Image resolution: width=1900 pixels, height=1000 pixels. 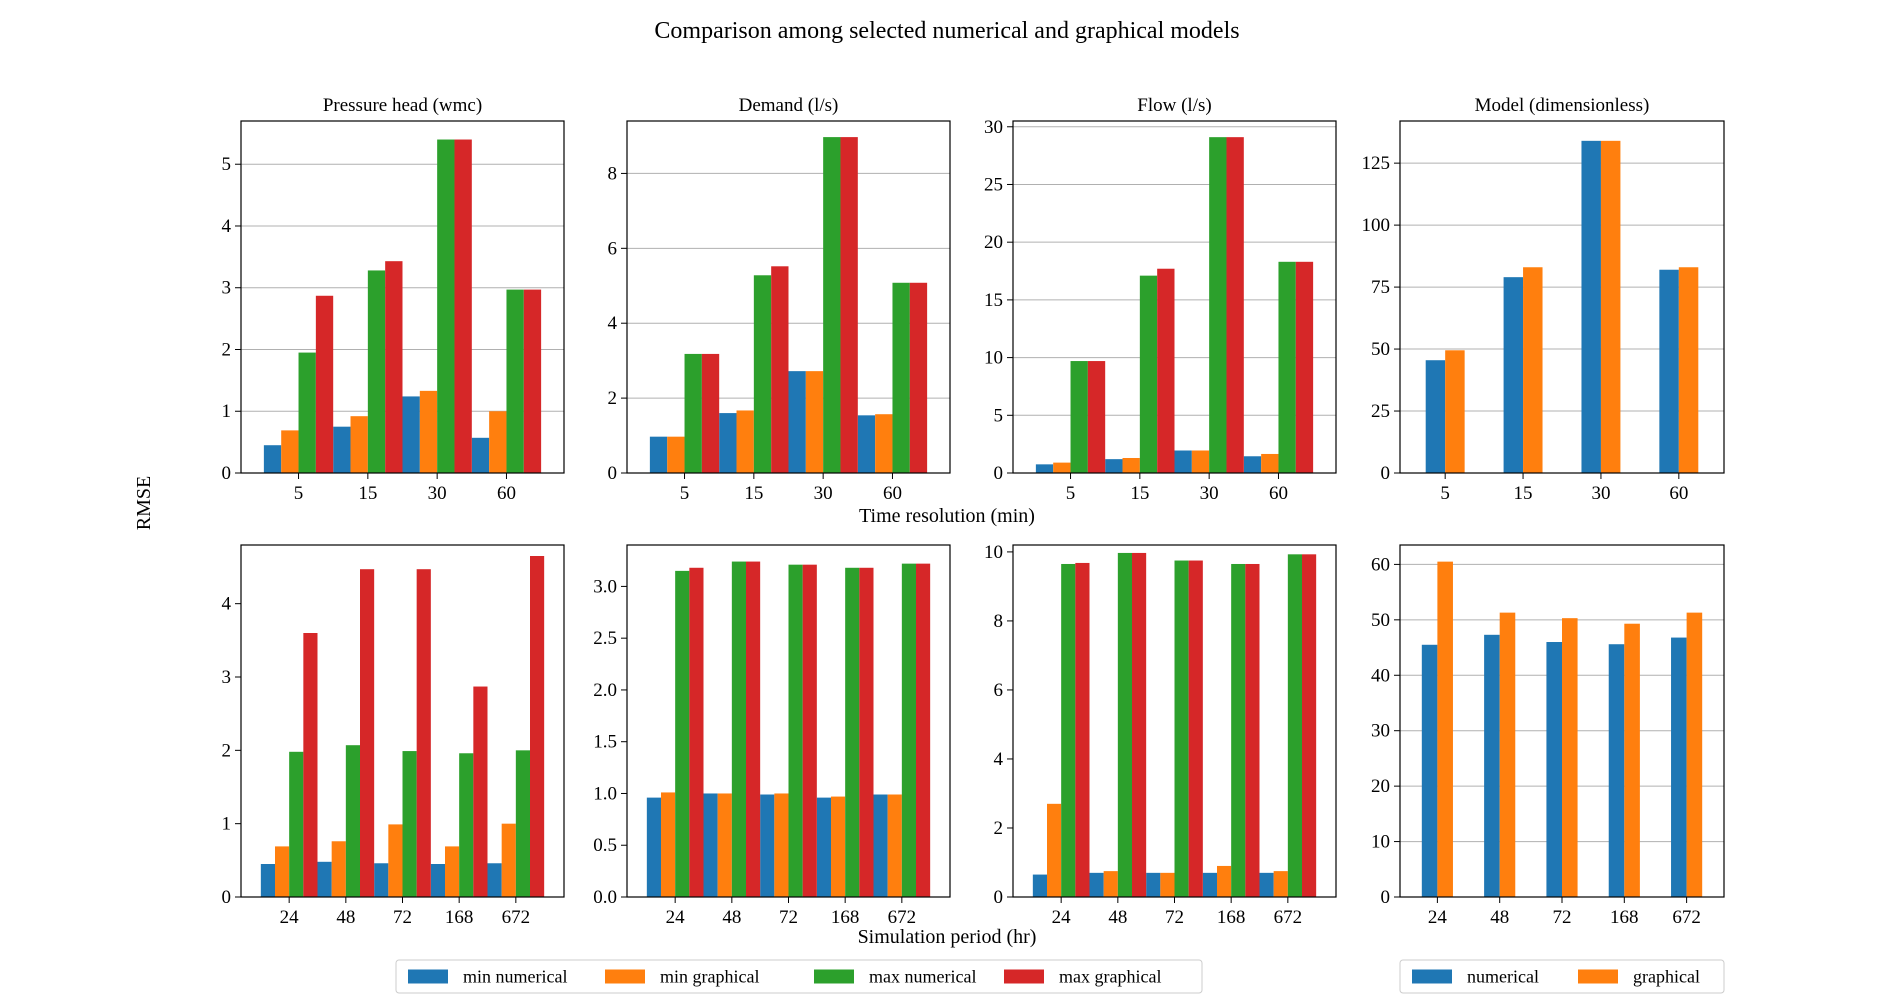 I want to click on subplot-title: Pressure head (wmc), so click(x=402, y=105).